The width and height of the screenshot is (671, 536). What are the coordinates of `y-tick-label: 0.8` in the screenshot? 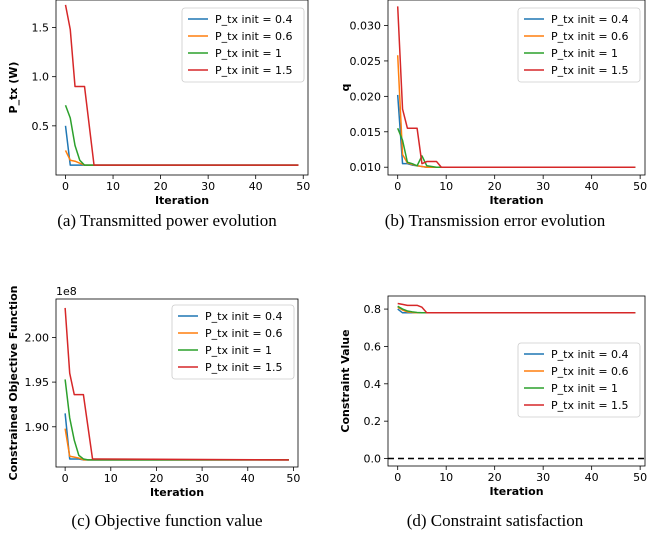 It's located at (373, 309).